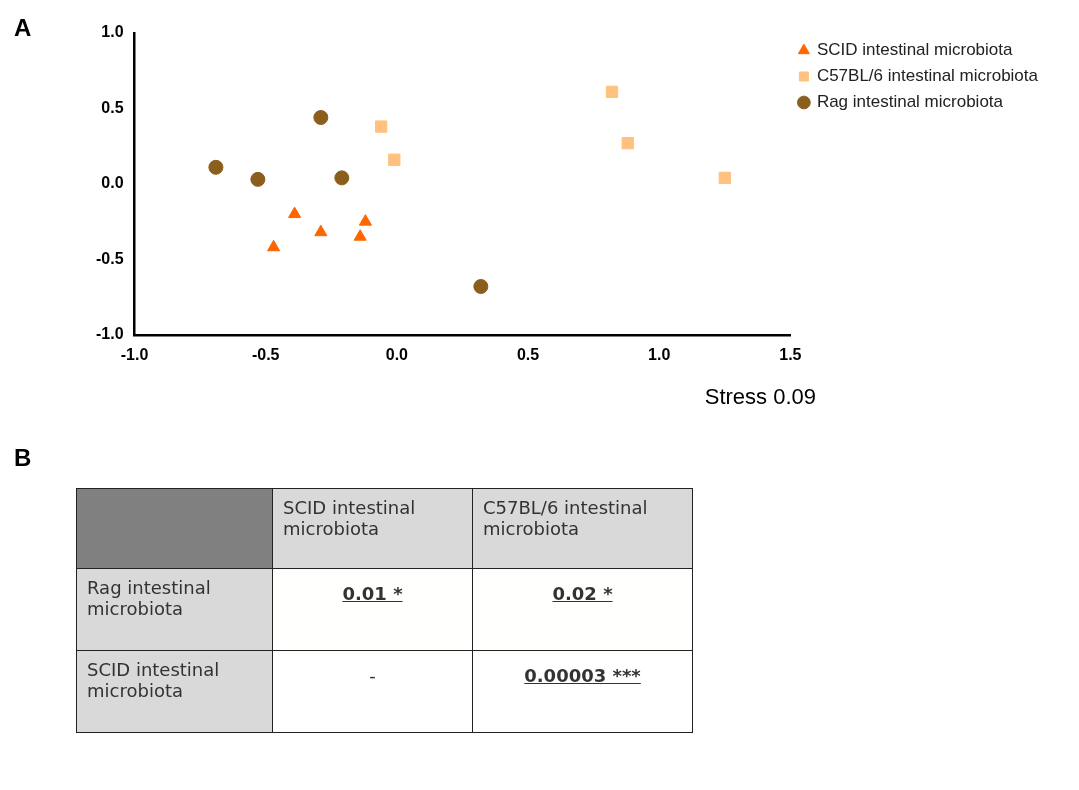  I want to click on text: B, so click(23, 458).